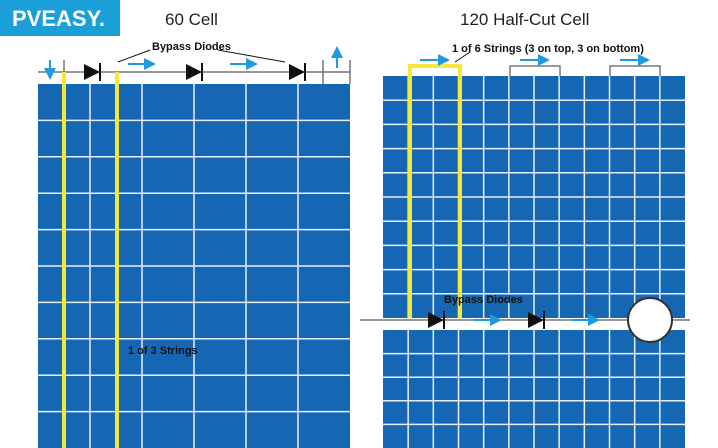 The height and width of the screenshot is (448, 718). Describe the element at coordinates (483, 300) in the screenshot. I see `right-diodes-label: Bypass Diodes` at that location.